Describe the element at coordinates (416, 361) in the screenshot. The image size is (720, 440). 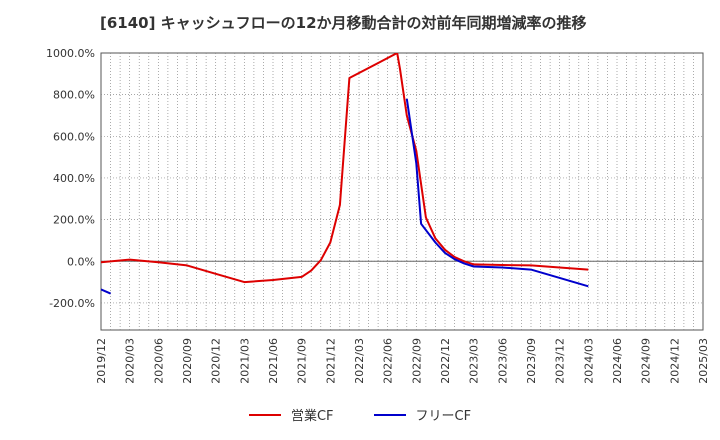
I see `x-tick-label: 2022/09` at that location.